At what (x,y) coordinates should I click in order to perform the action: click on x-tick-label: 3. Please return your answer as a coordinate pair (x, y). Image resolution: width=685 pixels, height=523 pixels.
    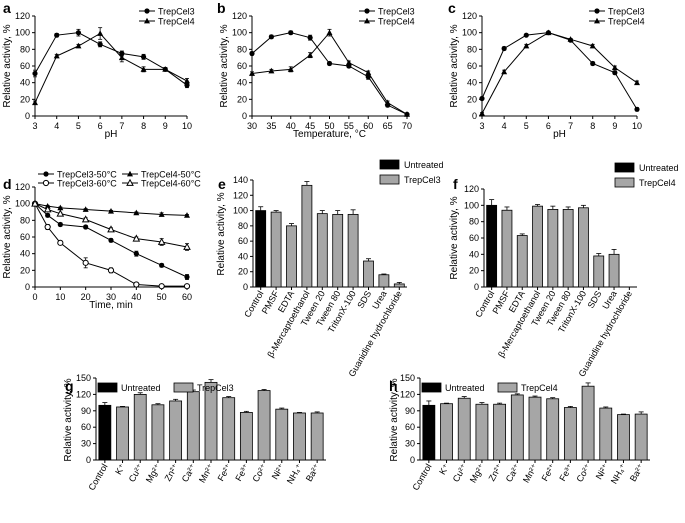
    Looking at the image, I should click on (481, 126).